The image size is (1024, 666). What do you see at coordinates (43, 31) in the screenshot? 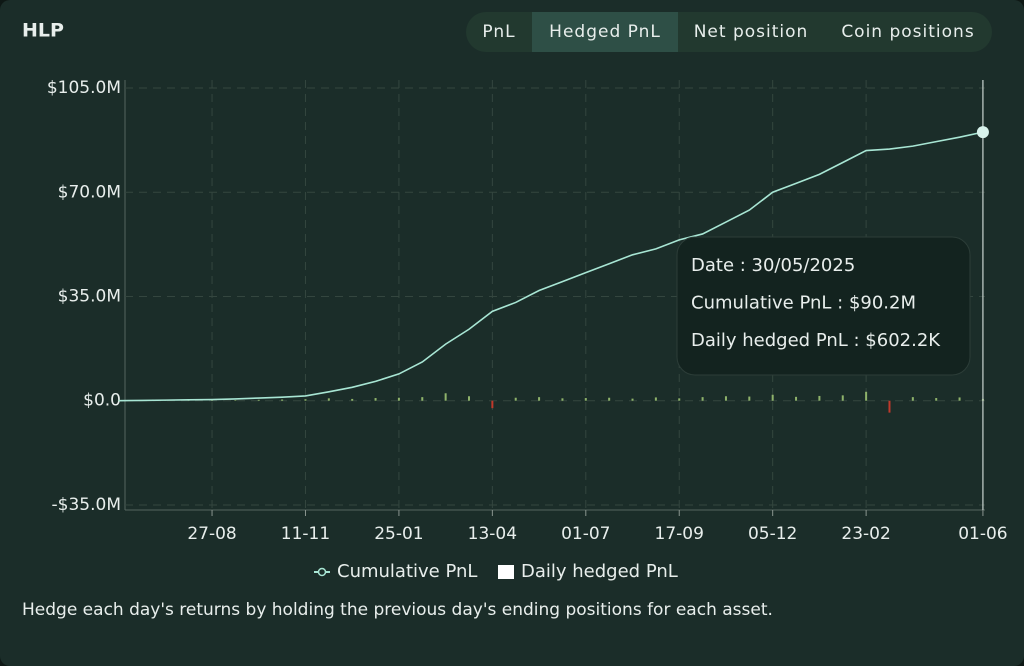
I see `title: HLP` at bounding box center [43, 31].